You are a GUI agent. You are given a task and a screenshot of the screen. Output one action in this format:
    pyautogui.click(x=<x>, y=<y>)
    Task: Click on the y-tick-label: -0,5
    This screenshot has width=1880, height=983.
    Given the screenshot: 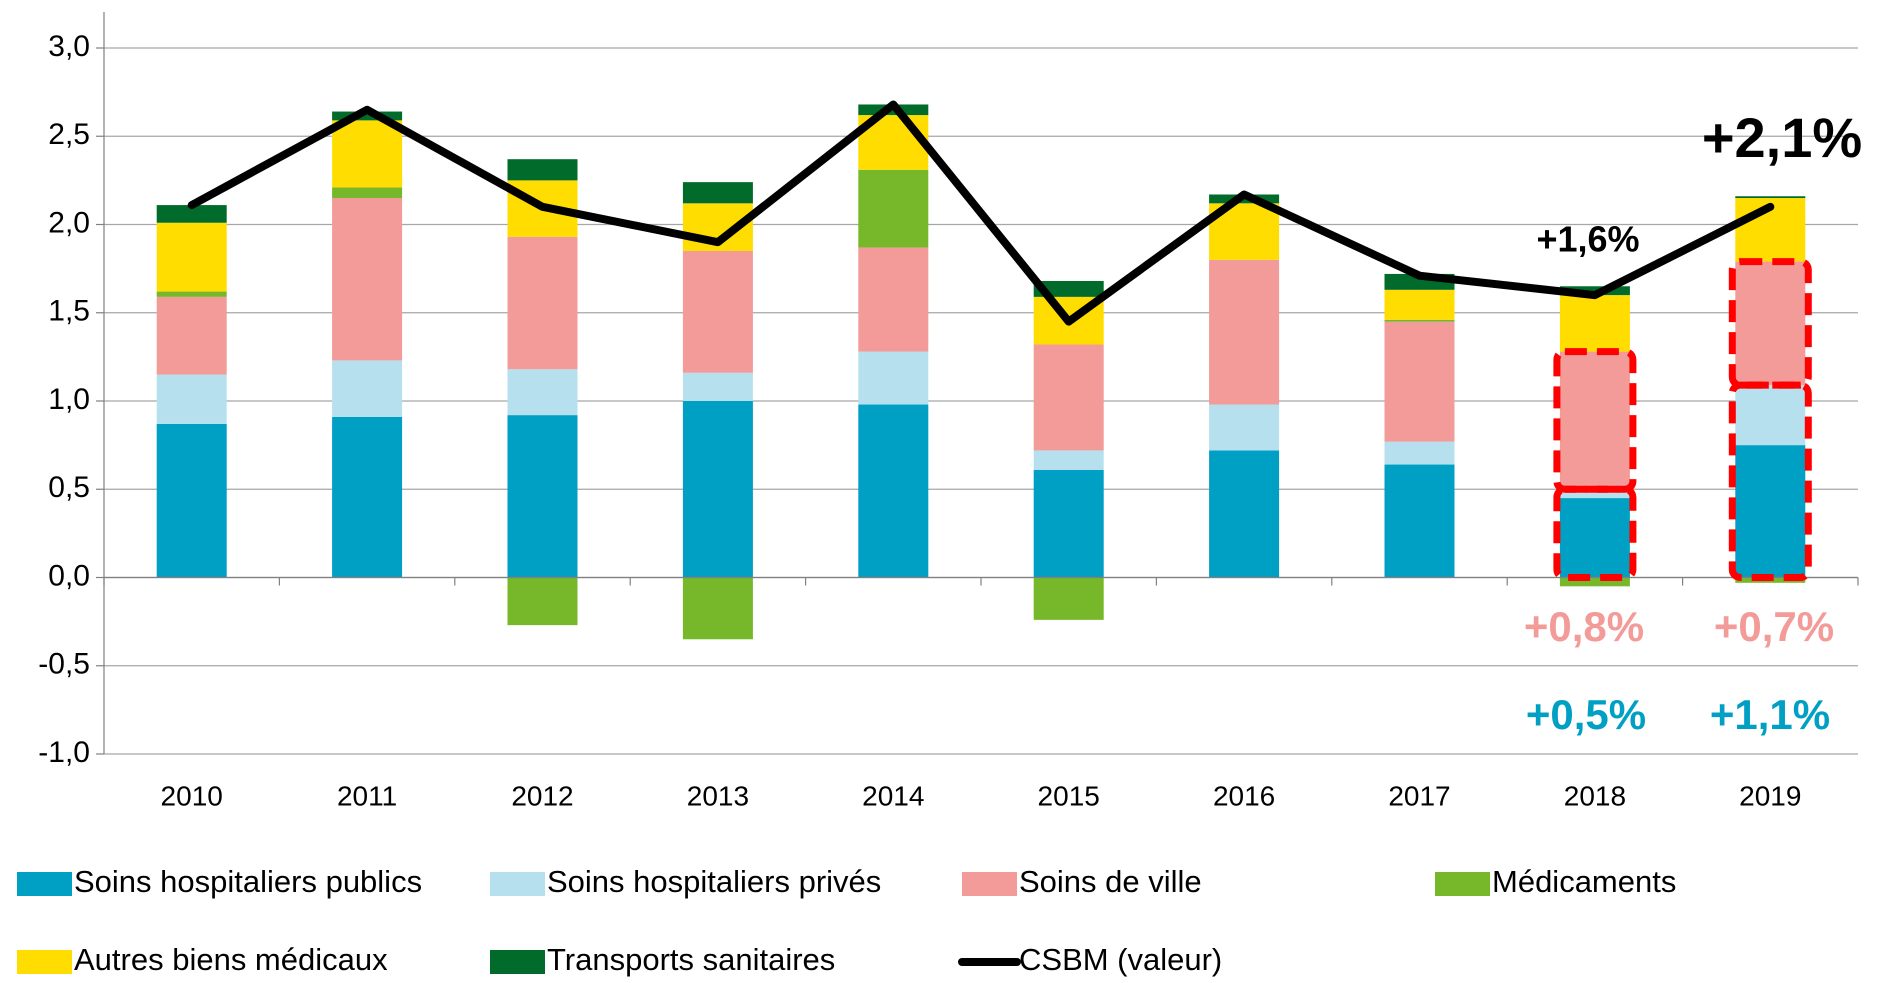 What is the action you would take?
    pyautogui.click(x=64, y=664)
    